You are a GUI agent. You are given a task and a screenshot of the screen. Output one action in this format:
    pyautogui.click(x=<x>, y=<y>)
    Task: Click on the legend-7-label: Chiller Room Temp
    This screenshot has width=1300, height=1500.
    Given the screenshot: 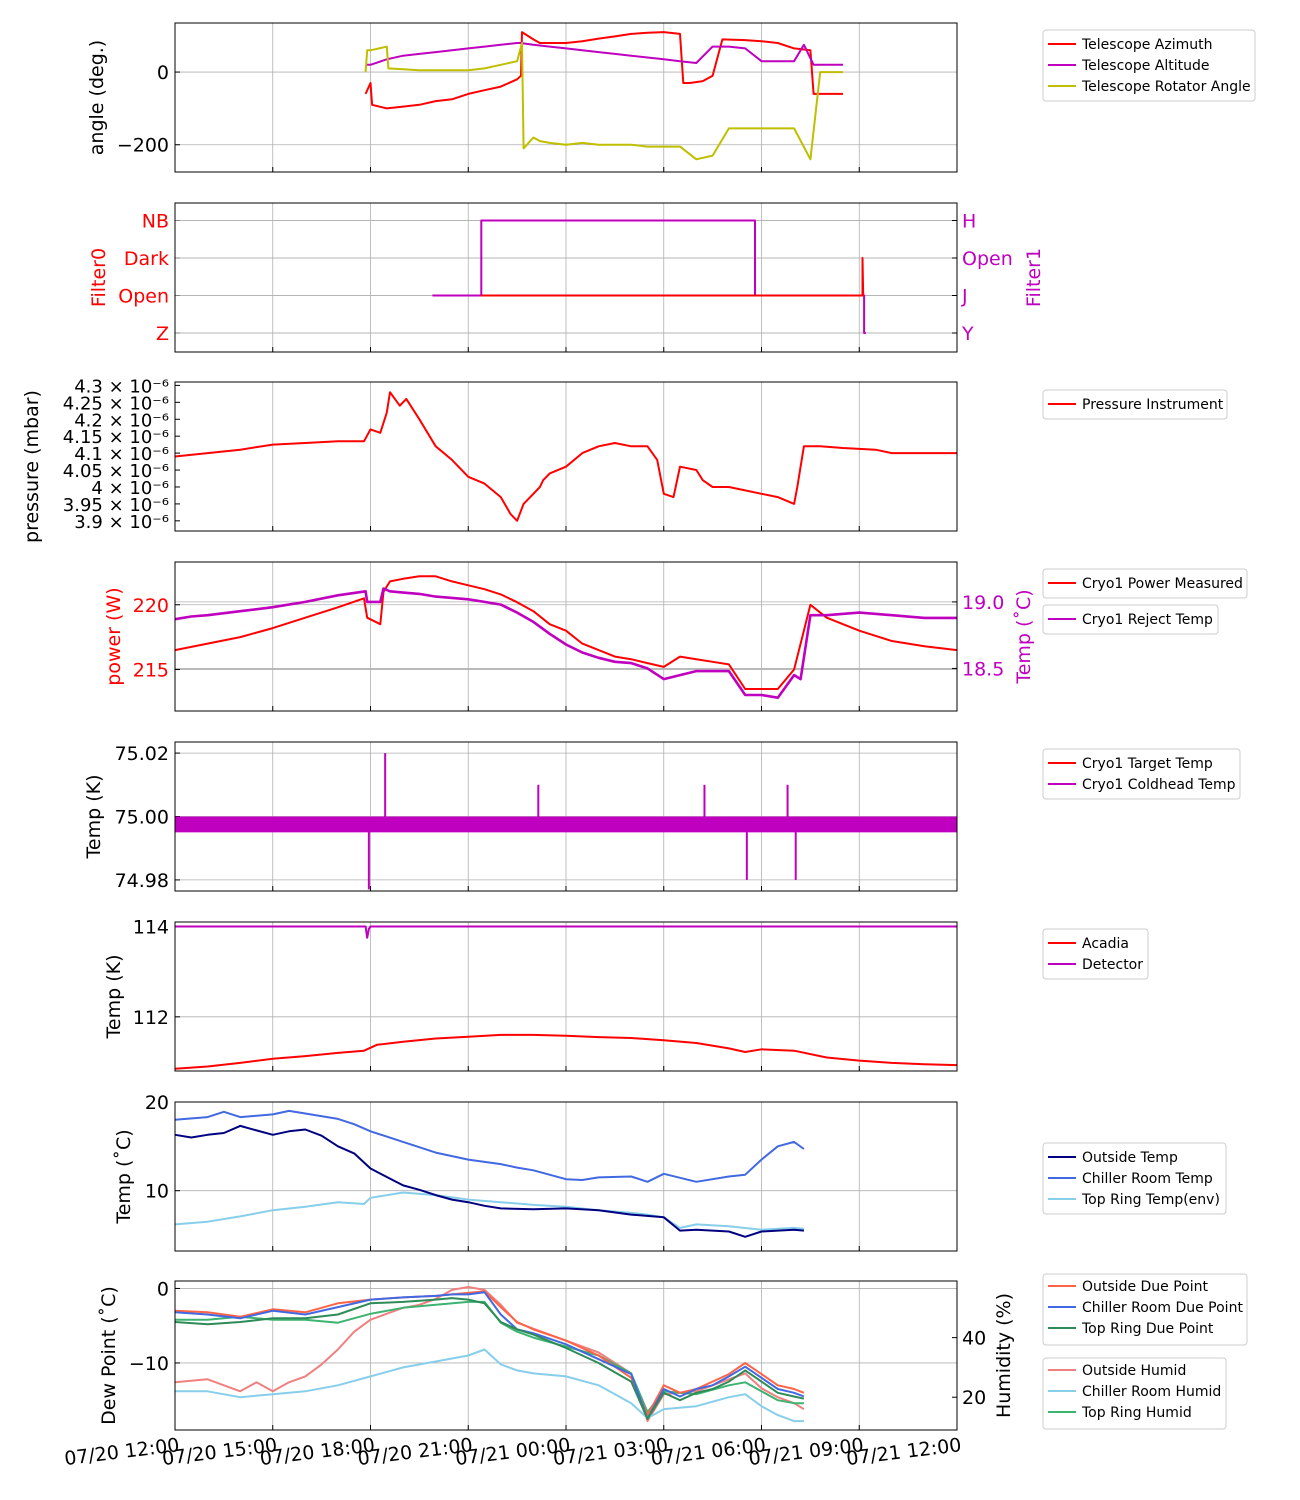 What is the action you would take?
    pyautogui.click(x=1147, y=1179)
    